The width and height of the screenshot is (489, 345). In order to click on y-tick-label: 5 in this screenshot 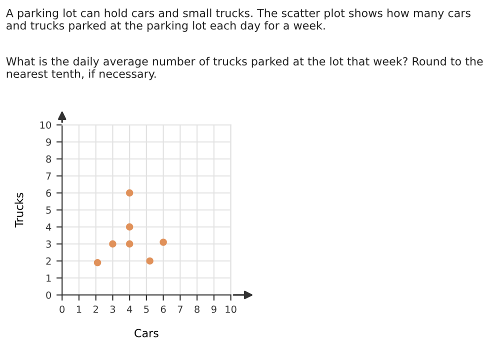, I will do `click(48, 210)`.